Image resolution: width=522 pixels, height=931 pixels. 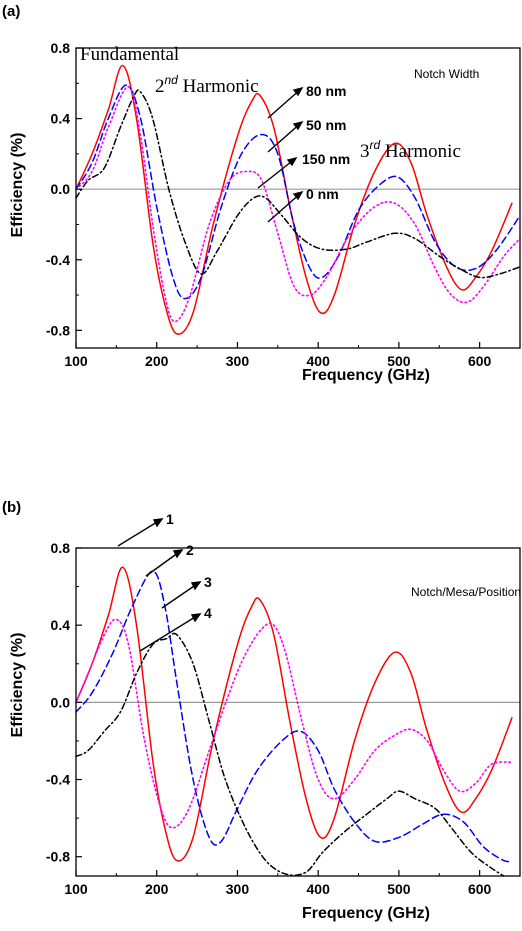 I want to click on arrowhead-150nm, so click(x=292, y=161).